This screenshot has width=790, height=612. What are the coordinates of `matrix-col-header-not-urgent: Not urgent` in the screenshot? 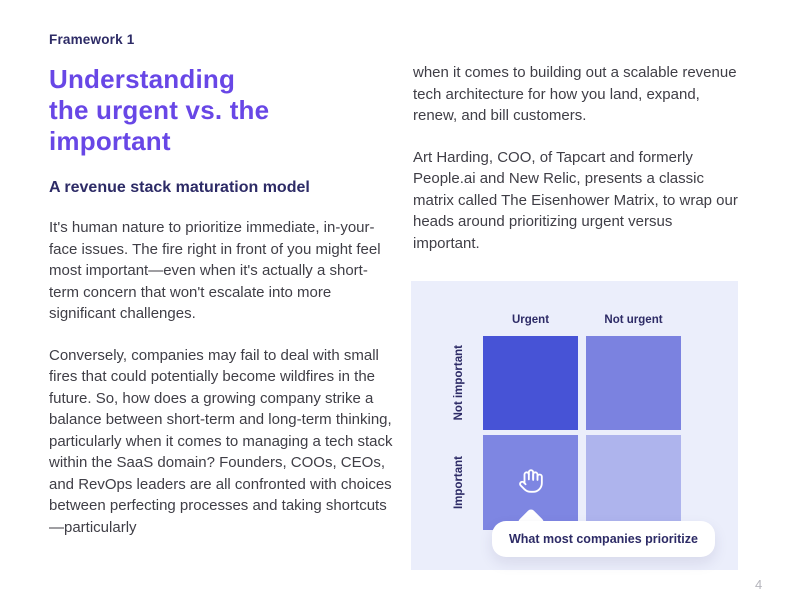 It's located at (633, 320).